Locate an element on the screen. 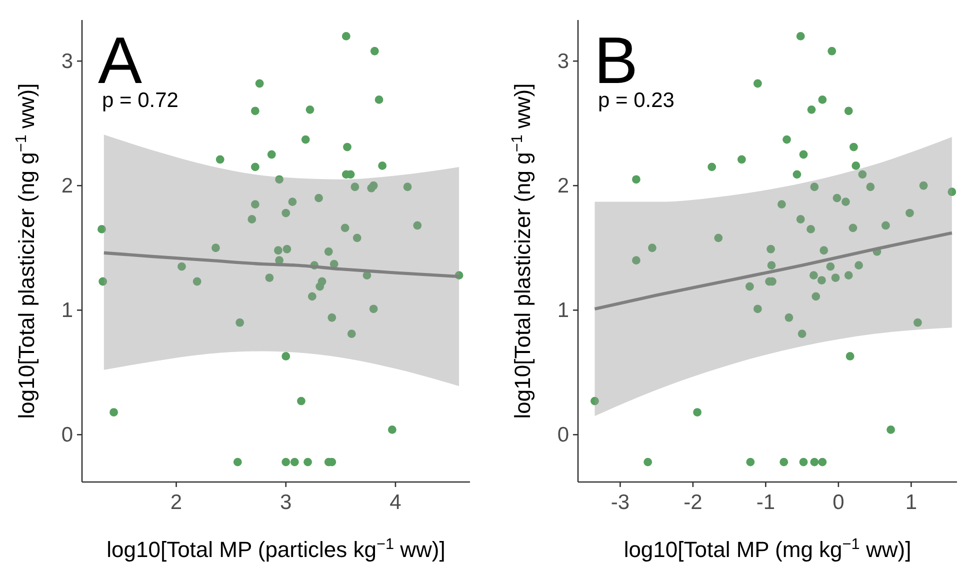  x-axis-title: log10[Total MP (particles kg$^{−1}$ ww)] is located at coordinates (276, 549).